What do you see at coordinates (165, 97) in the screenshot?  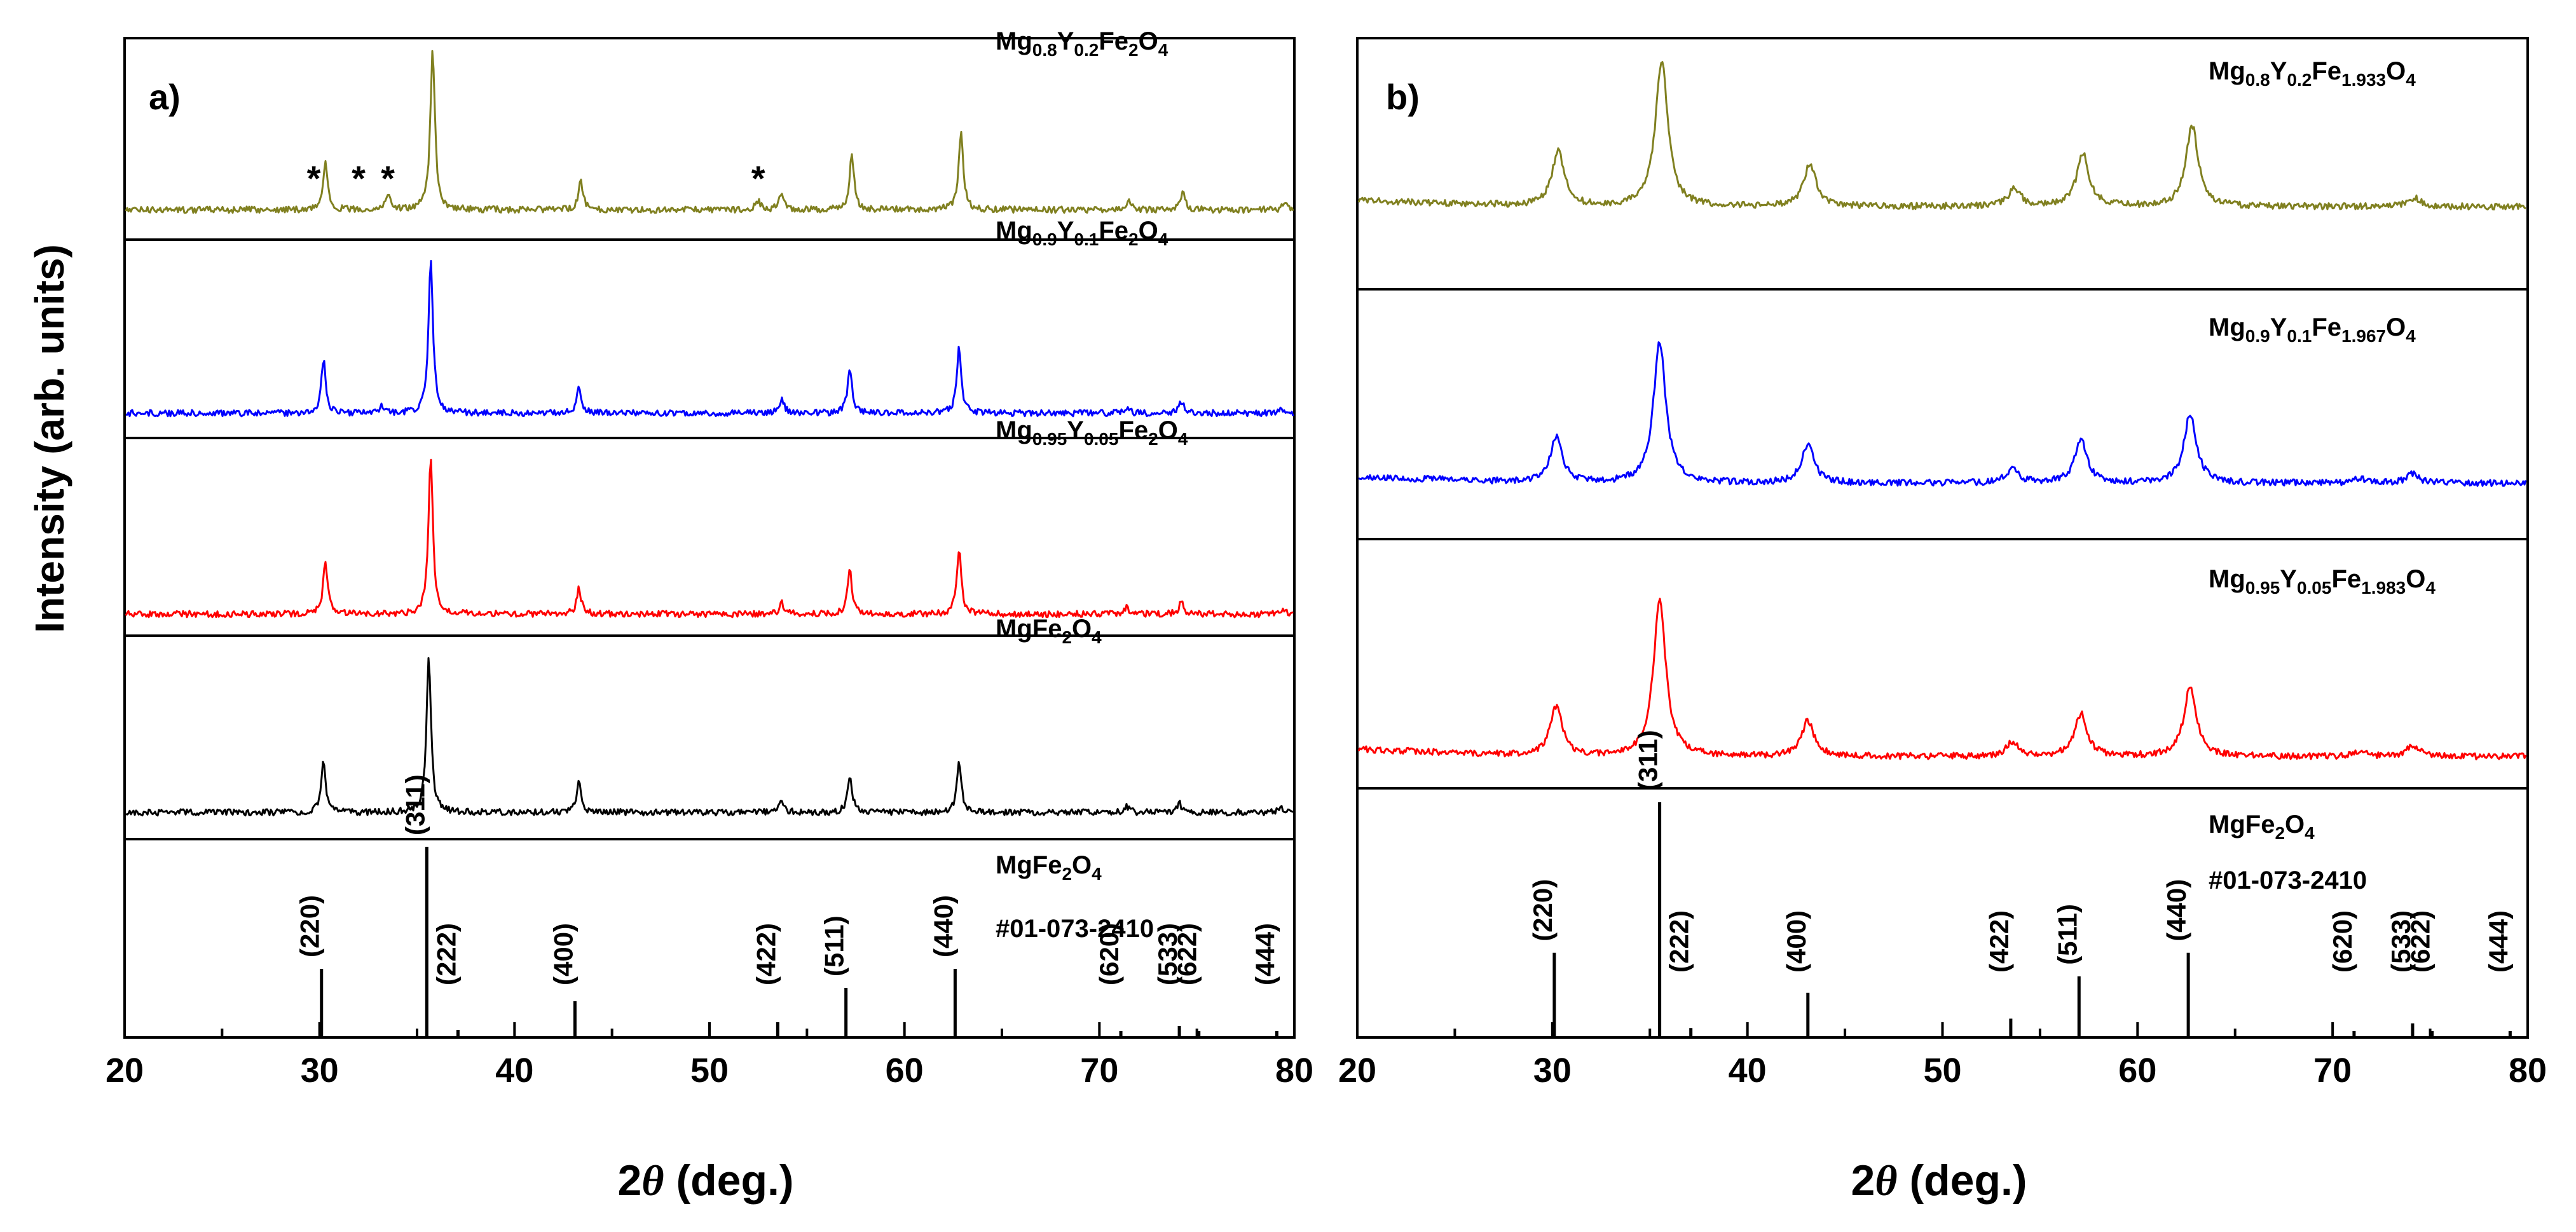 I see `panel-label-a: a)` at bounding box center [165, 97].